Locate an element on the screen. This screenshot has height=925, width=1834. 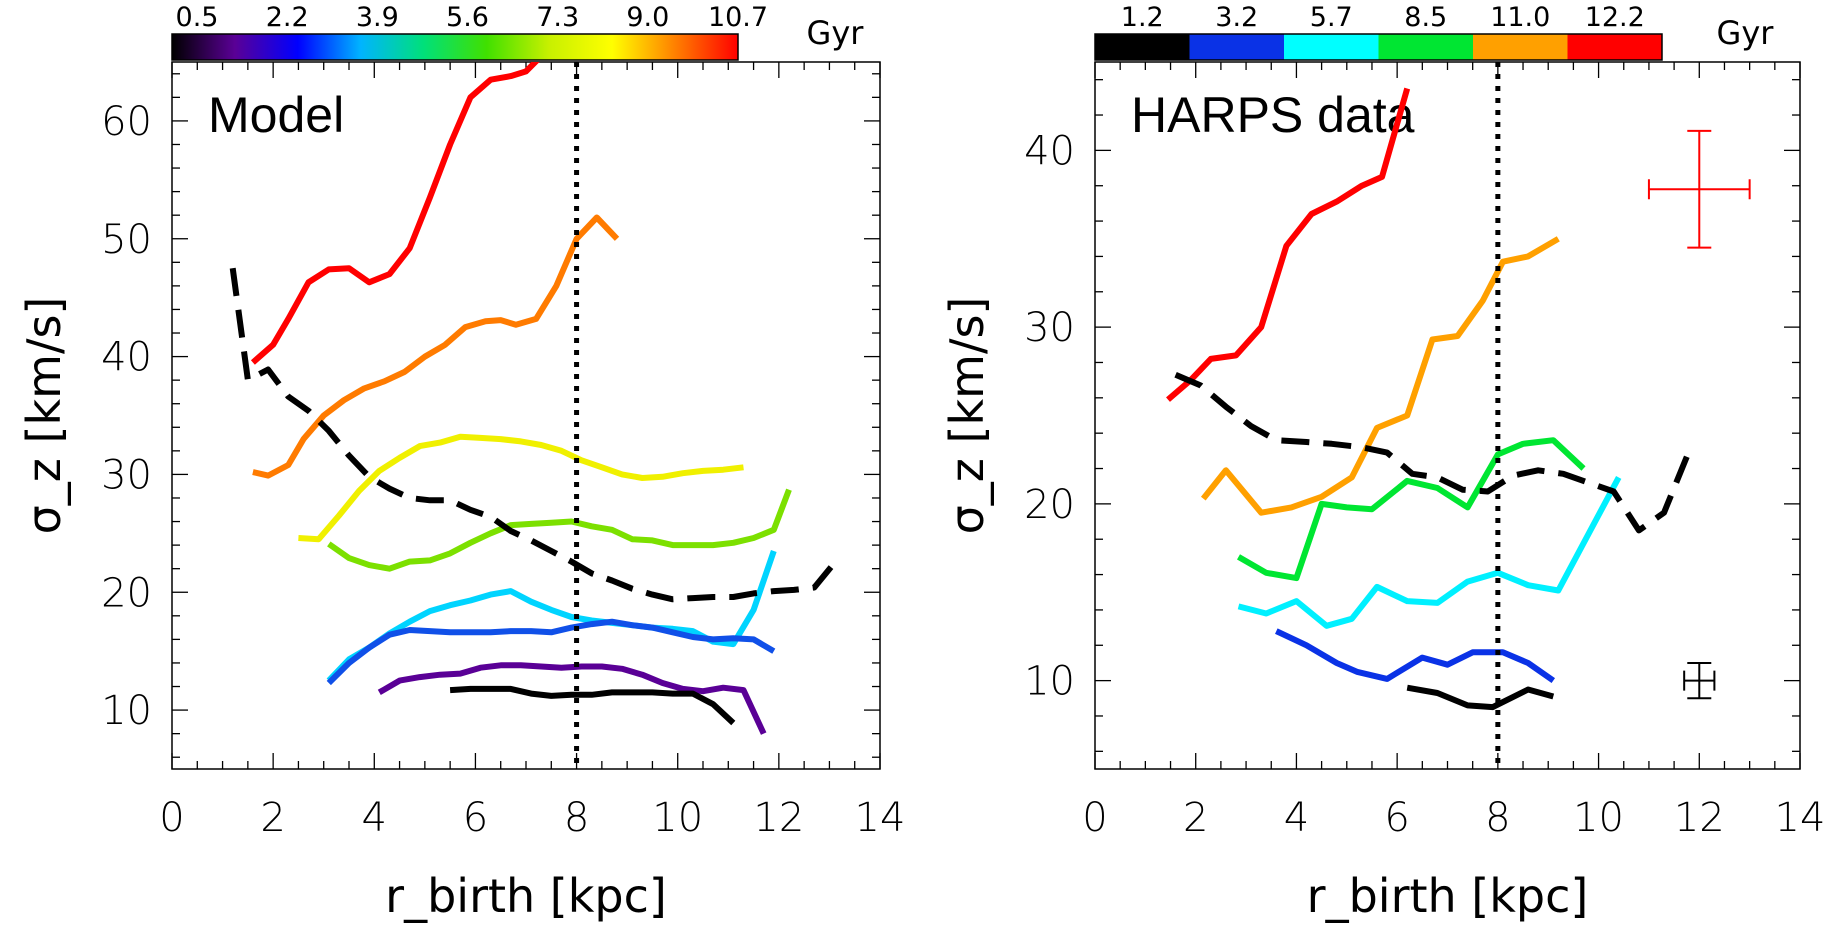
colorbar-tick-label: 5.7 is located at coordinates (1331, 17).